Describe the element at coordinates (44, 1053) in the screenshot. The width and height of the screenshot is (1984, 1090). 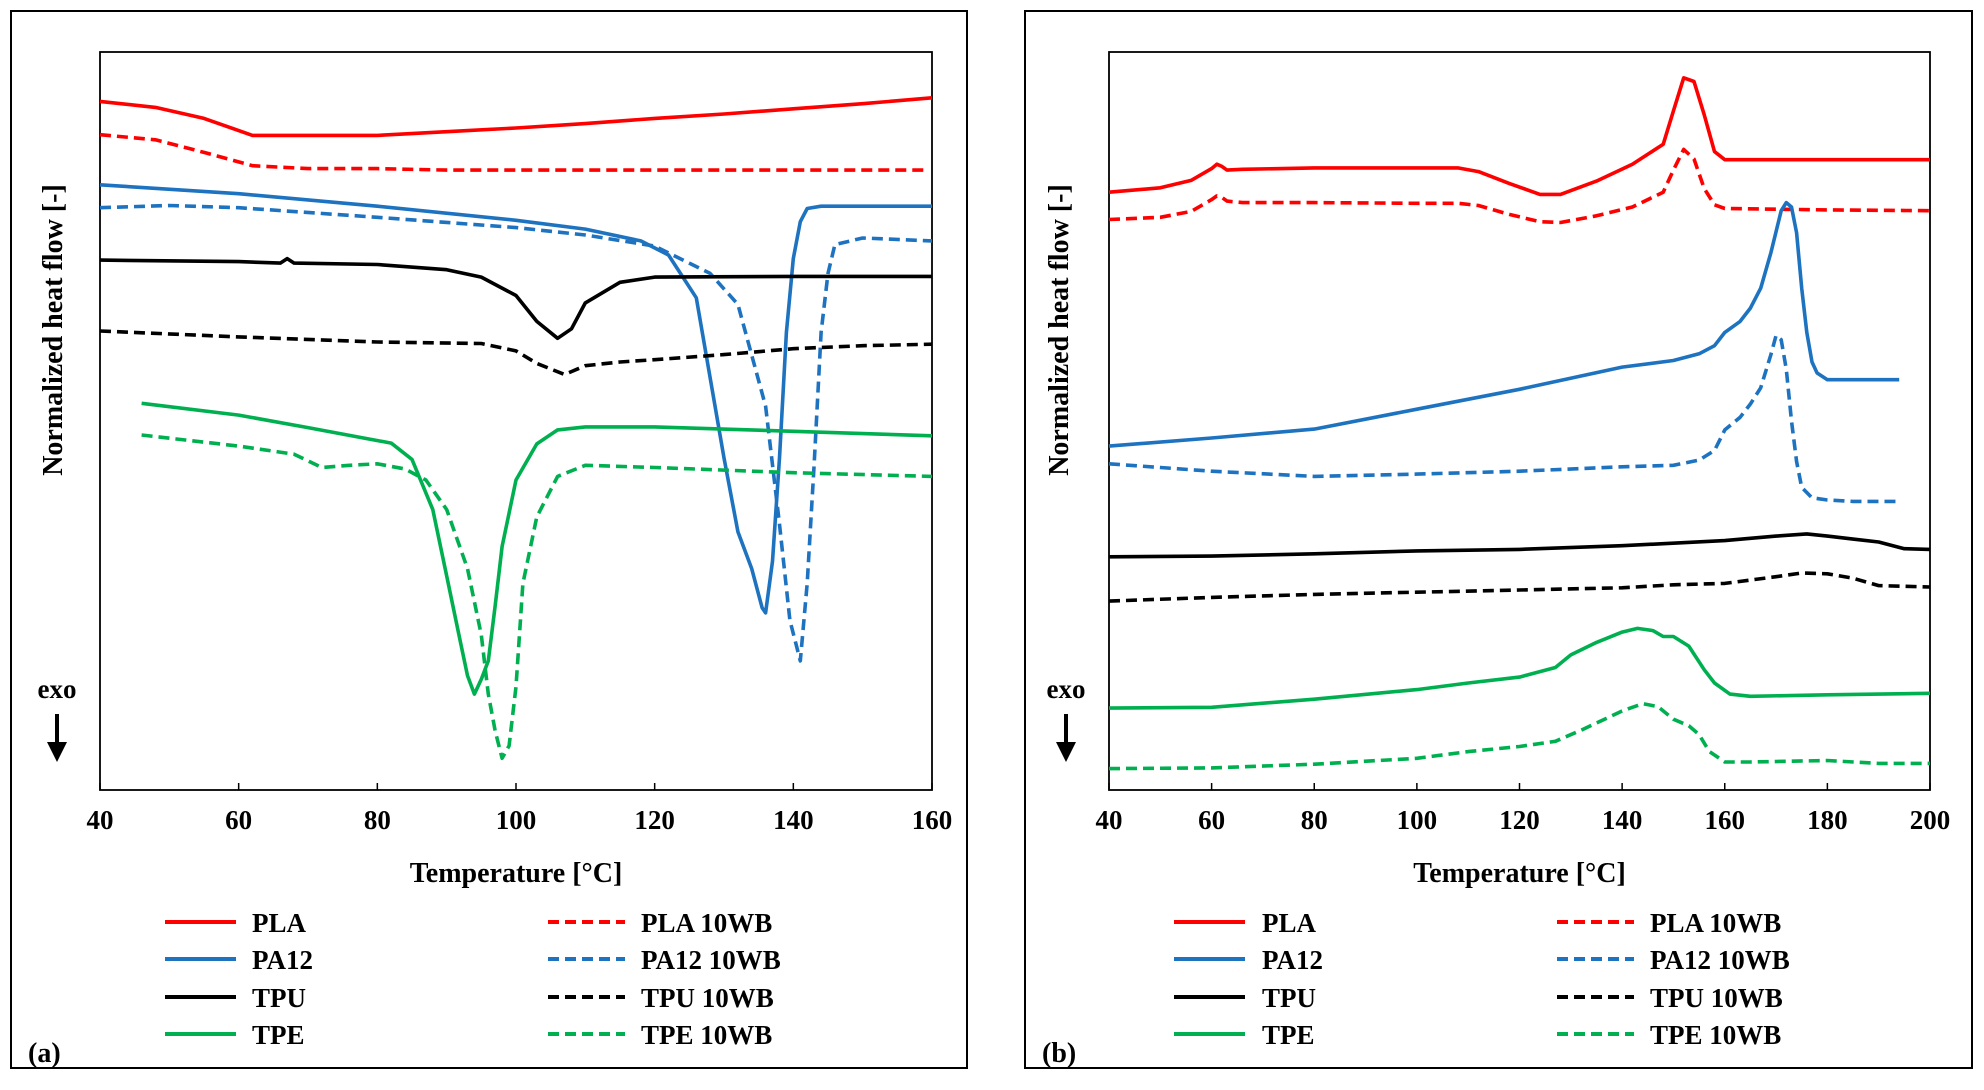
I see `panel-label: (a)` at that location.